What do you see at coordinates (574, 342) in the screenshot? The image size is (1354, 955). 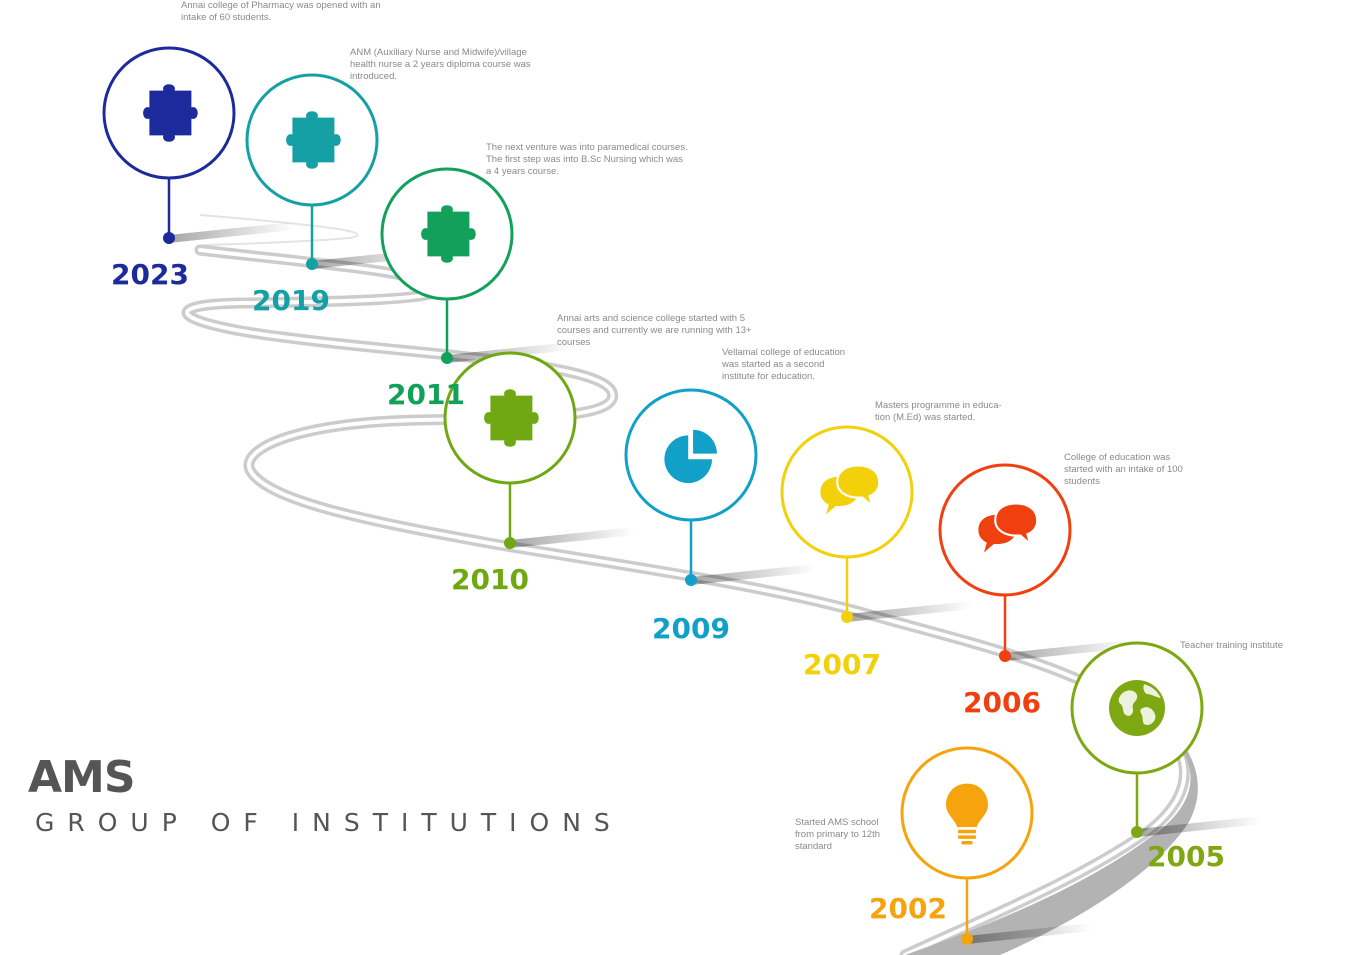 I see `description-line: courses` at bounding box center [574, 342].